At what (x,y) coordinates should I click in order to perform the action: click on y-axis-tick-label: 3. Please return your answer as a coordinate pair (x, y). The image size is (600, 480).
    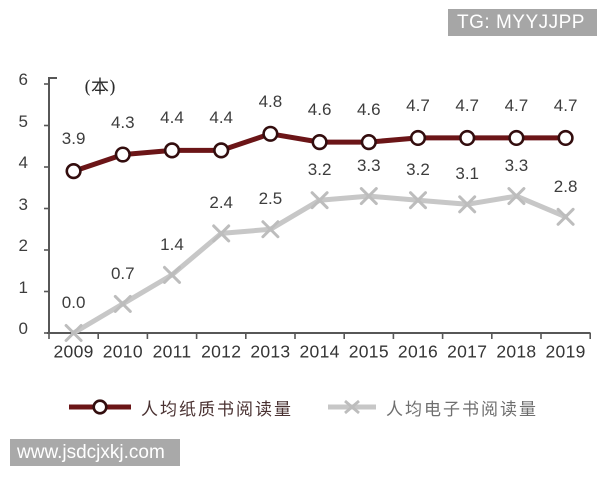
    Looking at the image, I should click on (23, 204).